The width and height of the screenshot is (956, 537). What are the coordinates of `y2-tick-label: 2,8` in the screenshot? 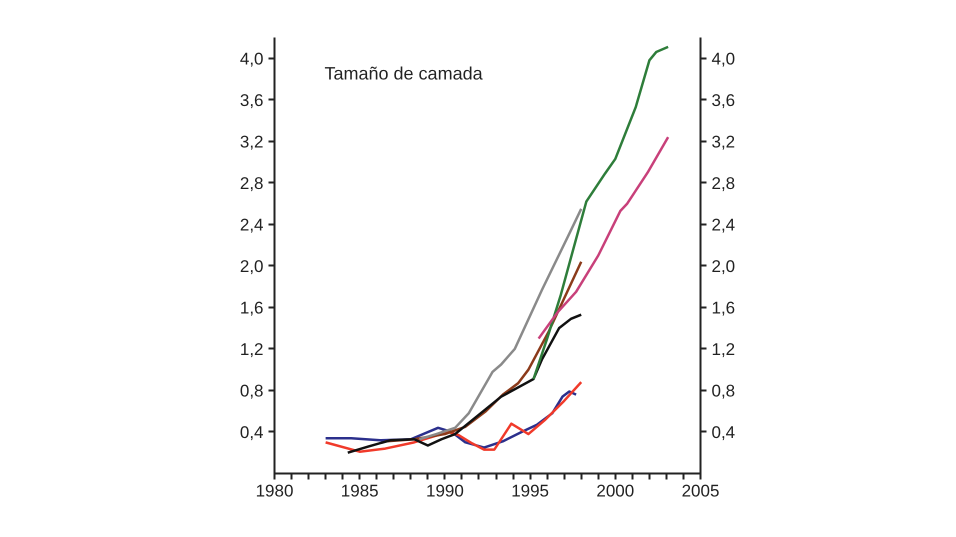 It's located at (724, 183).